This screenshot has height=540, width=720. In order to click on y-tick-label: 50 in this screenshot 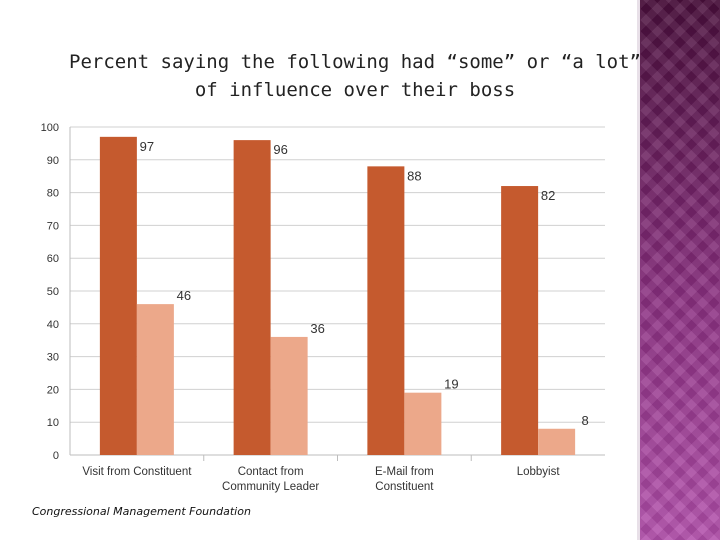, I will do `click(53, 292)`.